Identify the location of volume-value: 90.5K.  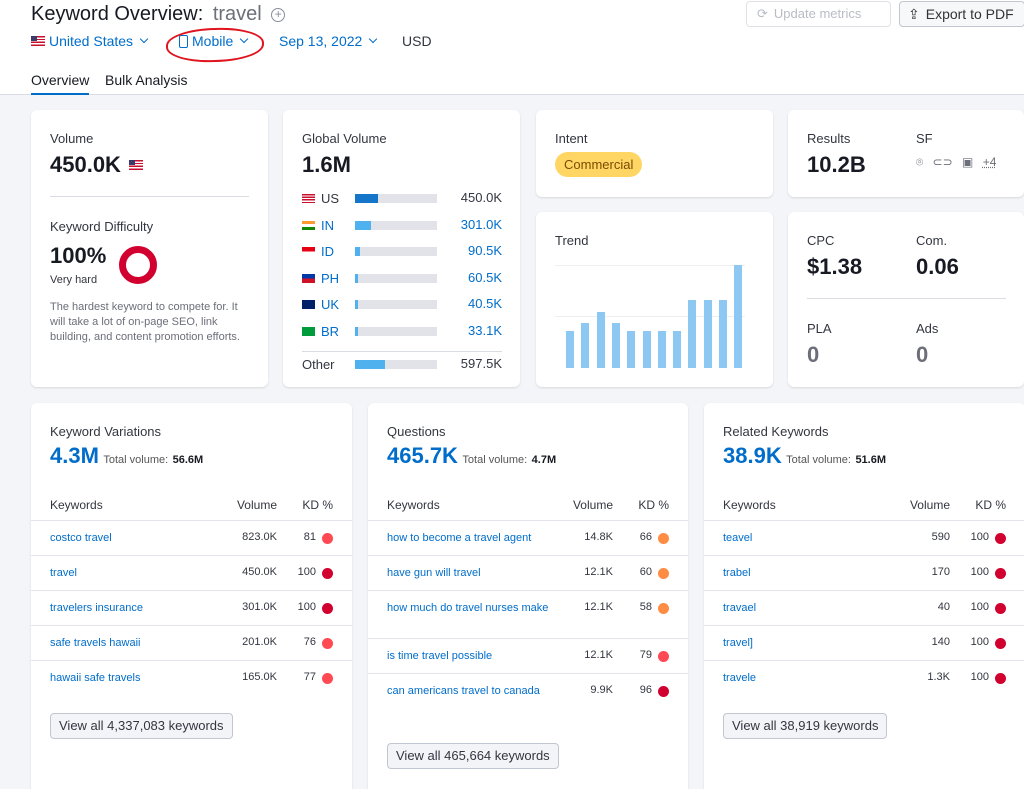
(485, 250).